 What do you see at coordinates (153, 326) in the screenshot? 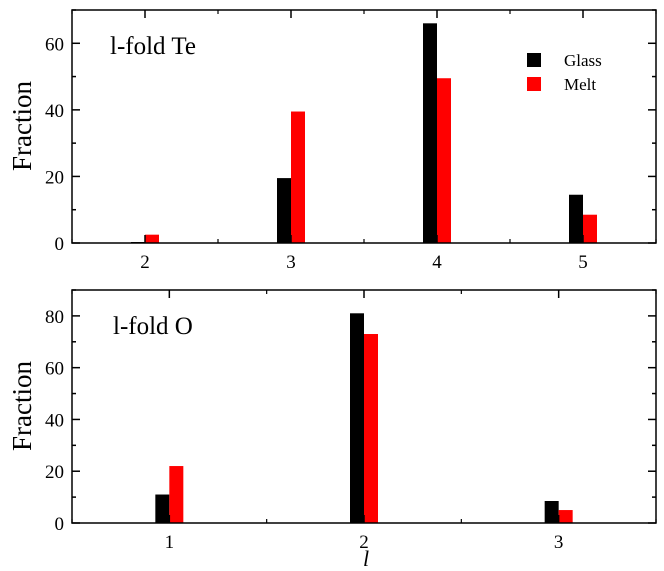
I see `panel-title: l-fold O` at bounding box center [153, 326].